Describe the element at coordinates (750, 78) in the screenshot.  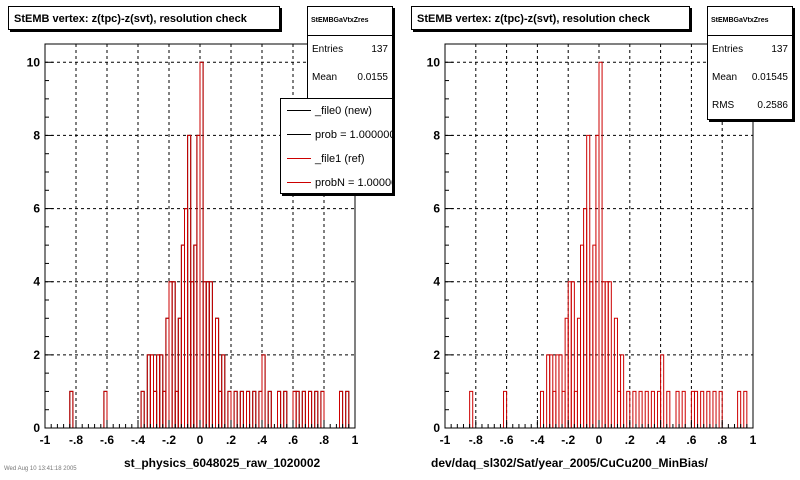
I see `stats-mean-row: Mean 0.01545` at that location.